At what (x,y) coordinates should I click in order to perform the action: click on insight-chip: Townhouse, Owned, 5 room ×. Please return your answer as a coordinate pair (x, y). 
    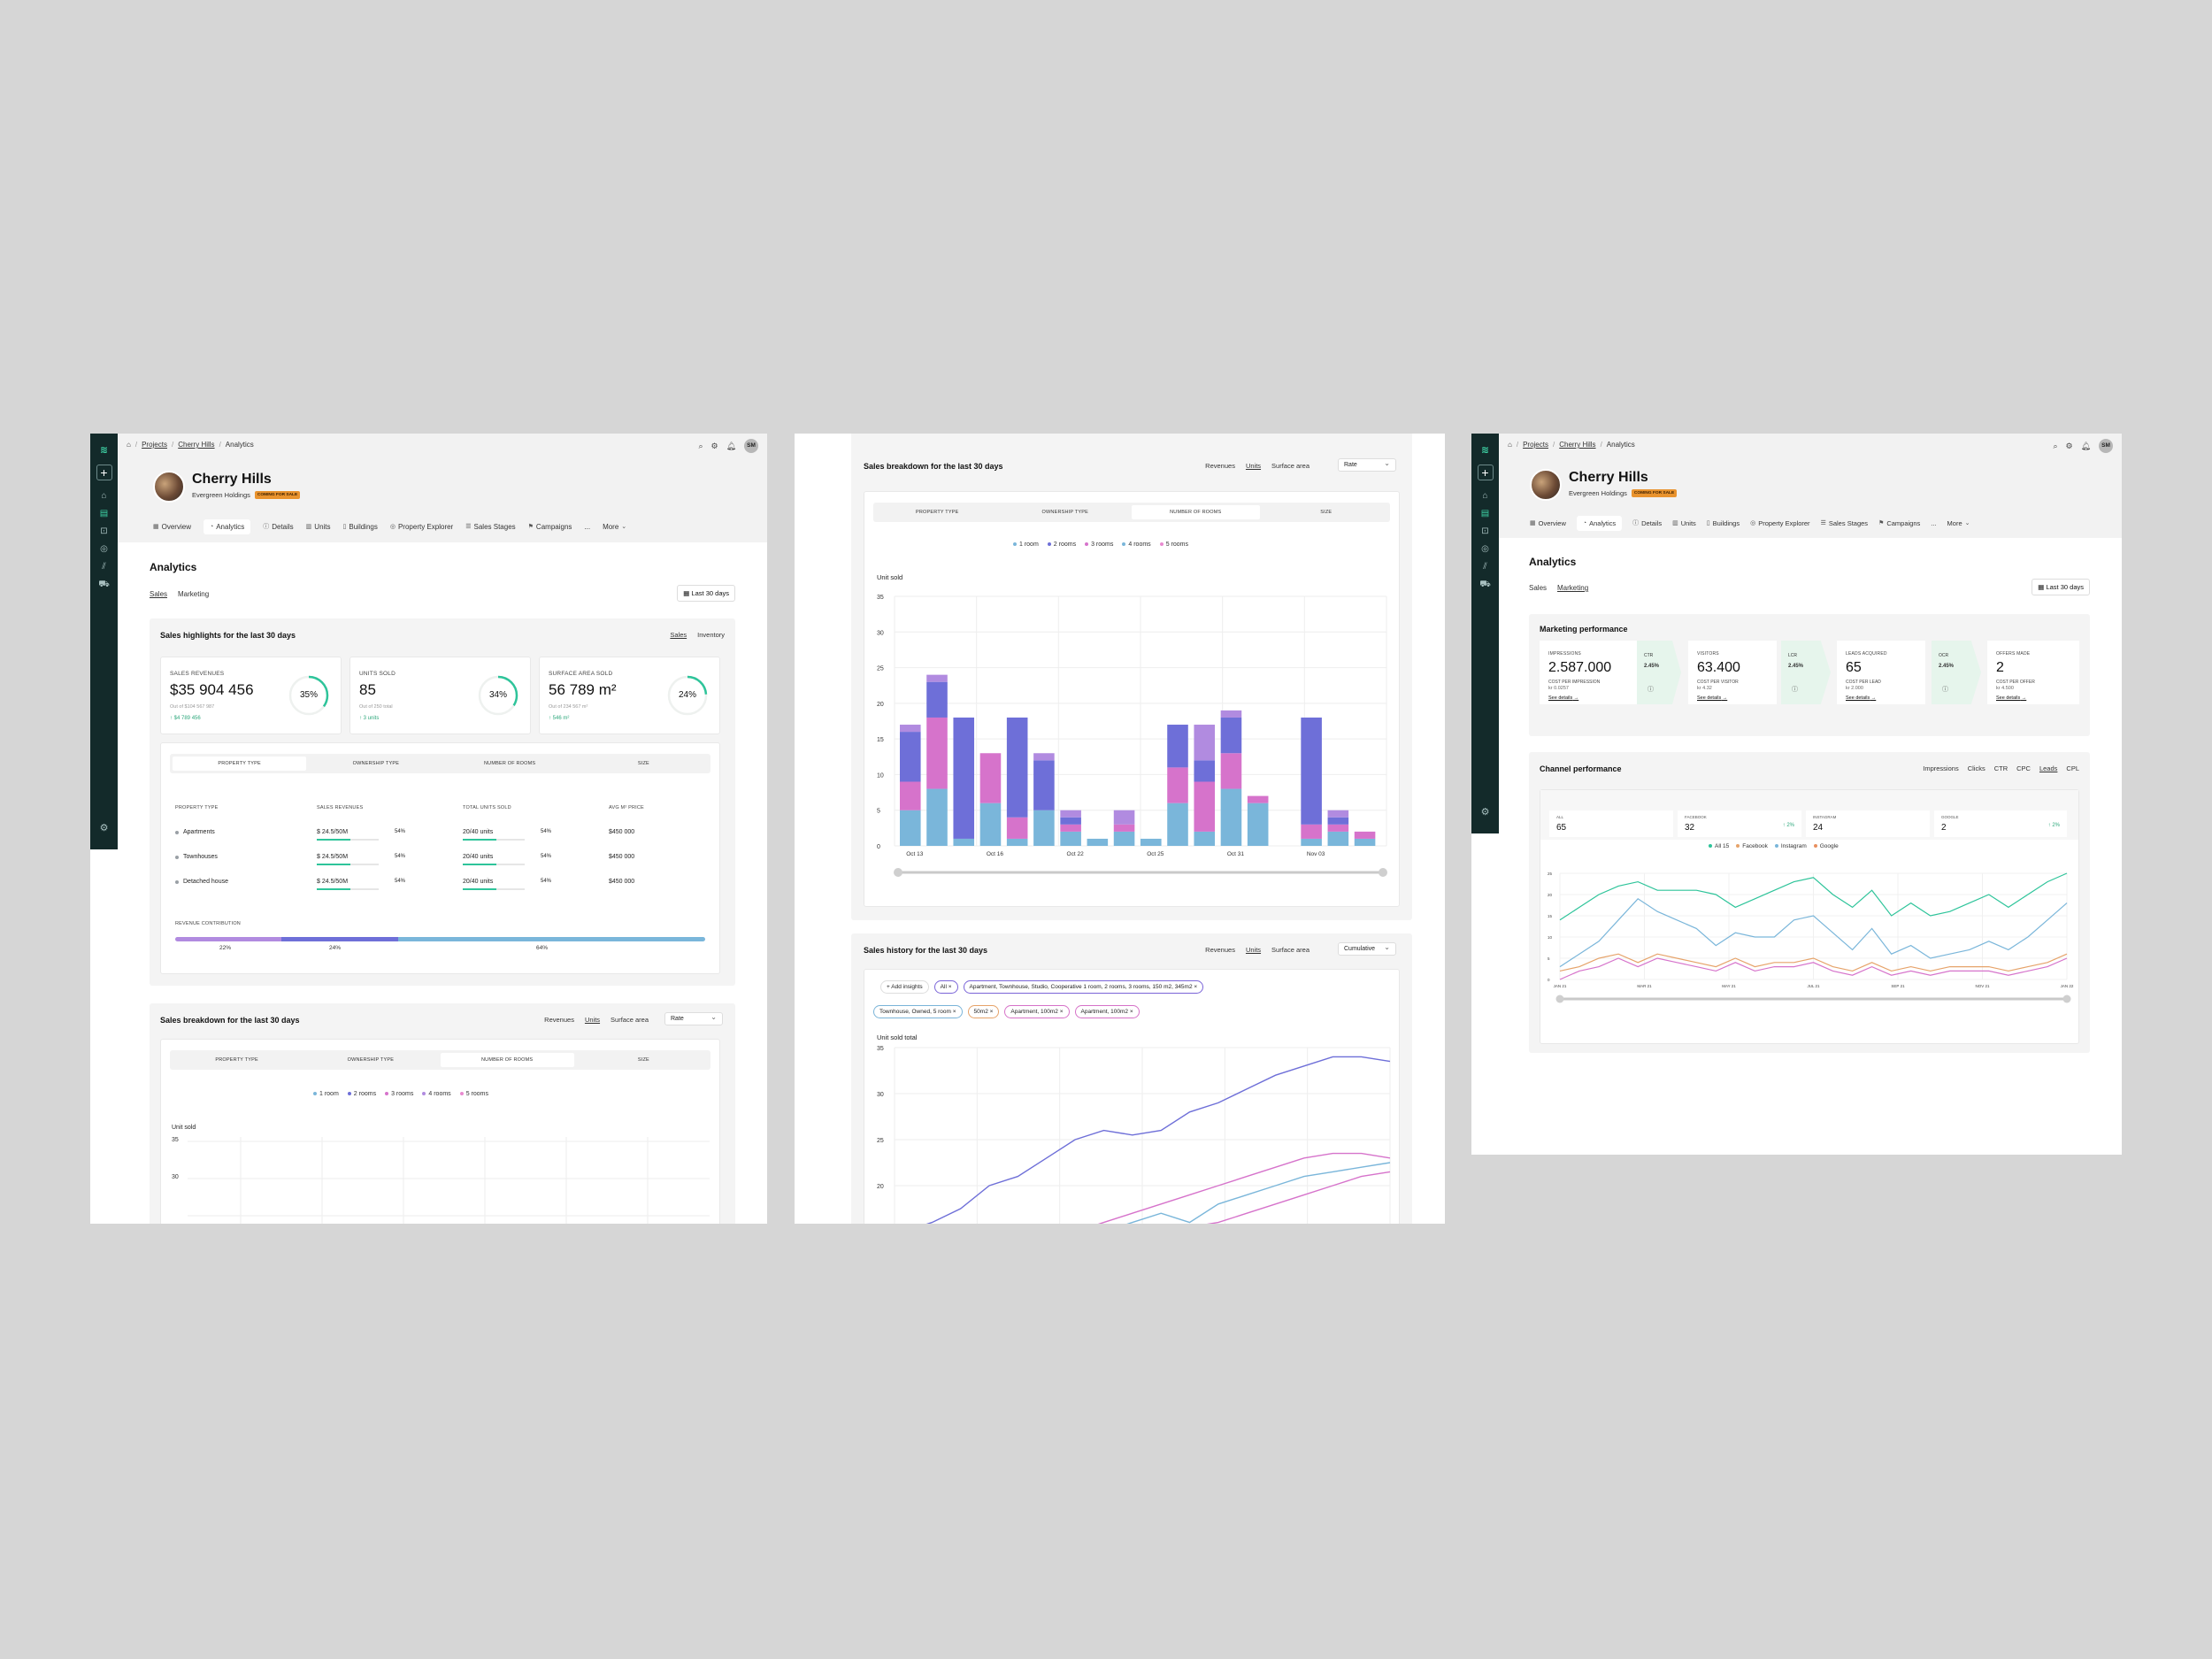
    Looking at the image, I should click on (918, 1012).